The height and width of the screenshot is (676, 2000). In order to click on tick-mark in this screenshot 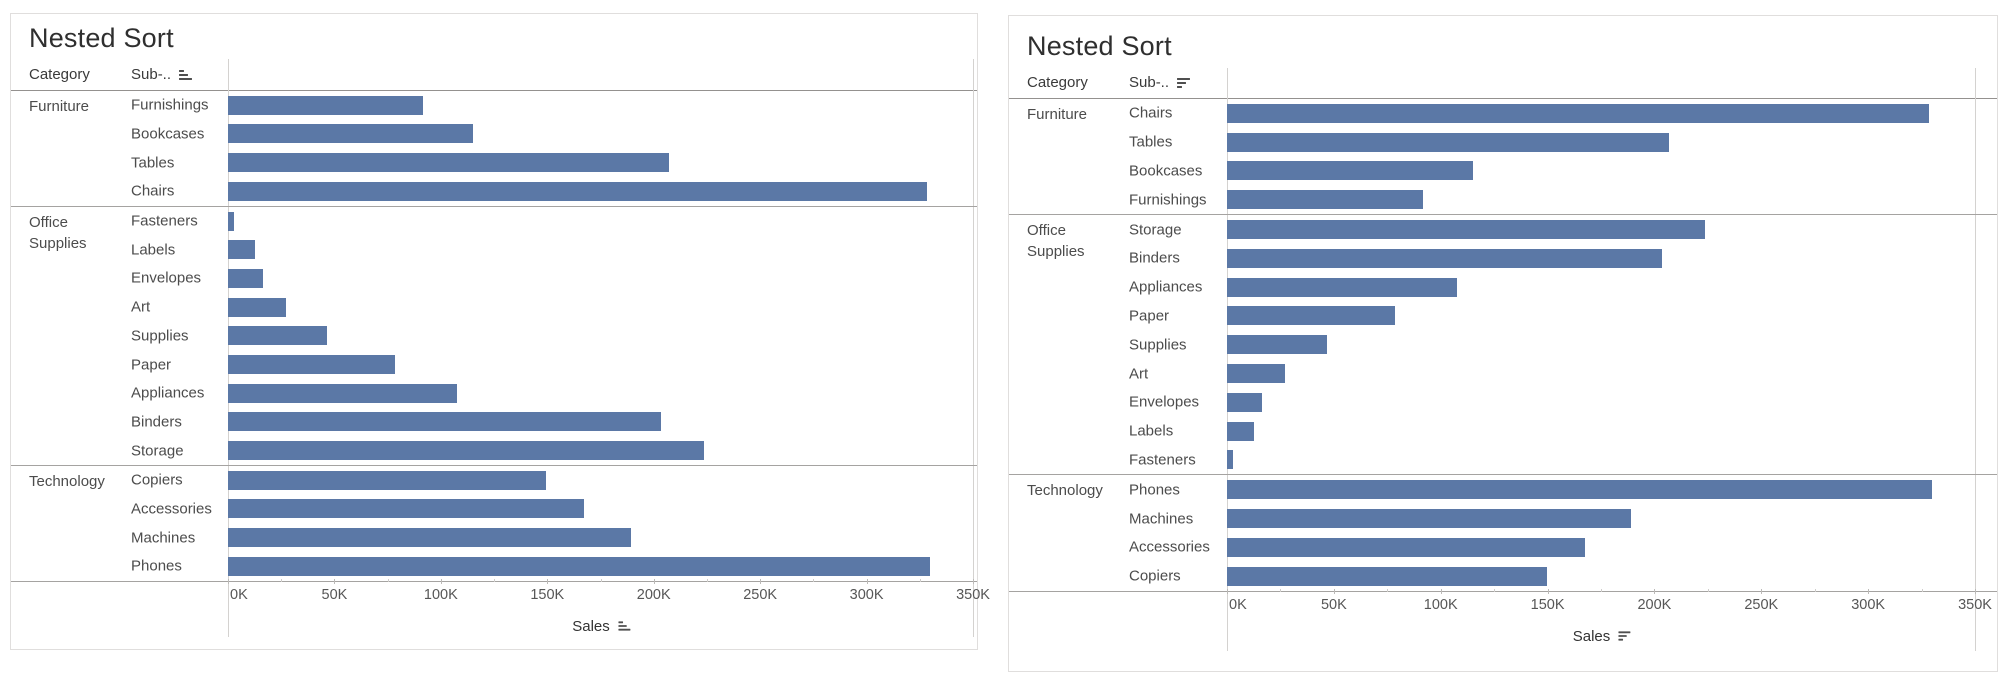, I will do `click(1227, 591)`.